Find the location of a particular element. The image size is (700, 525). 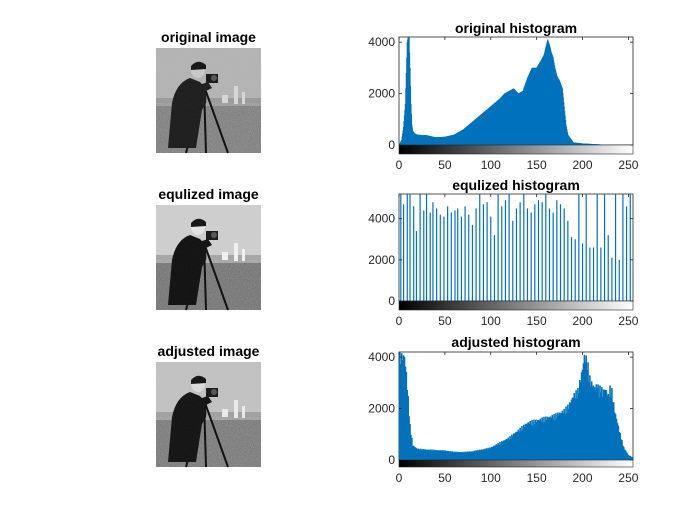

histogram-title: original histogram is located at coordinates (516, 28).